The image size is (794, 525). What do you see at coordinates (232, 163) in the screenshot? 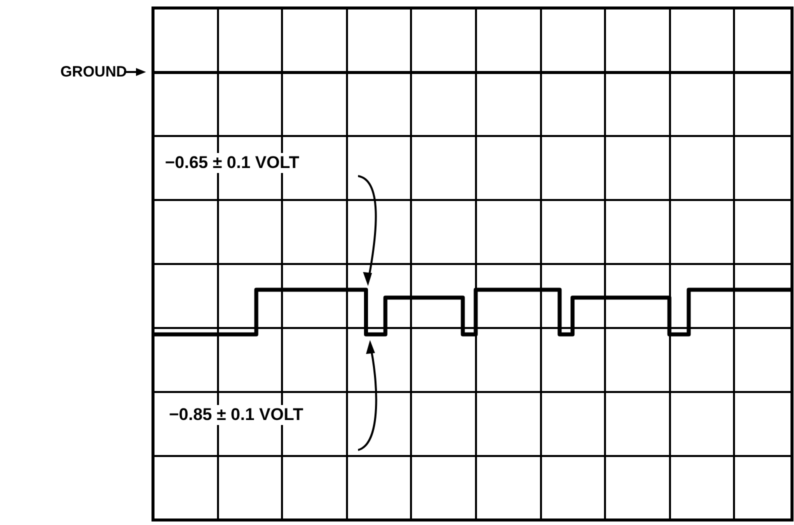
I see `annotation: −0.65 ± 0.1 VOLT` at bounding box center [232, 163].